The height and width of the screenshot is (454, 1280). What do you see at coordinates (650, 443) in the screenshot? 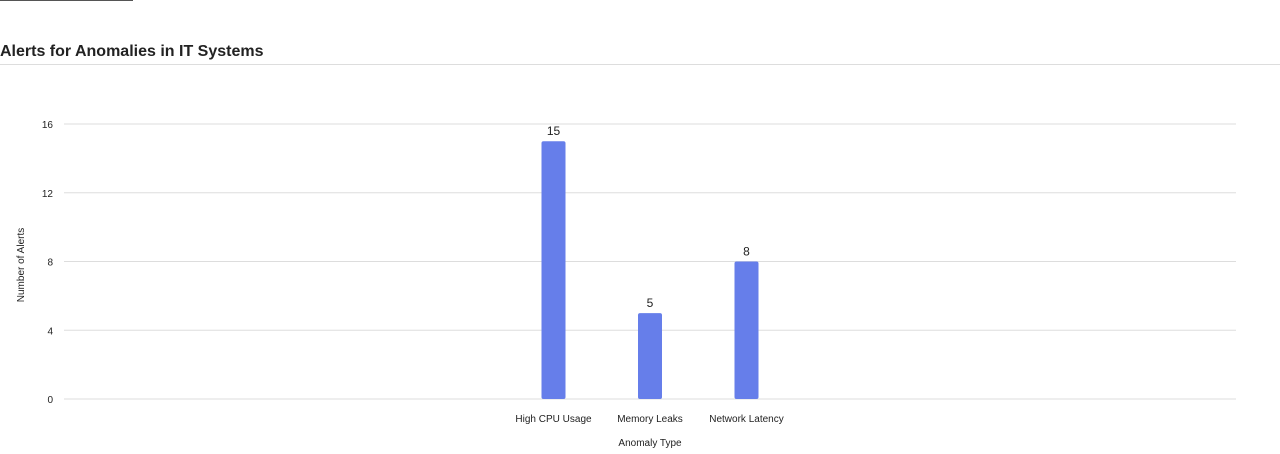
I see `x-axis-title: Anomaly Type` at bounding box center [650, 443].